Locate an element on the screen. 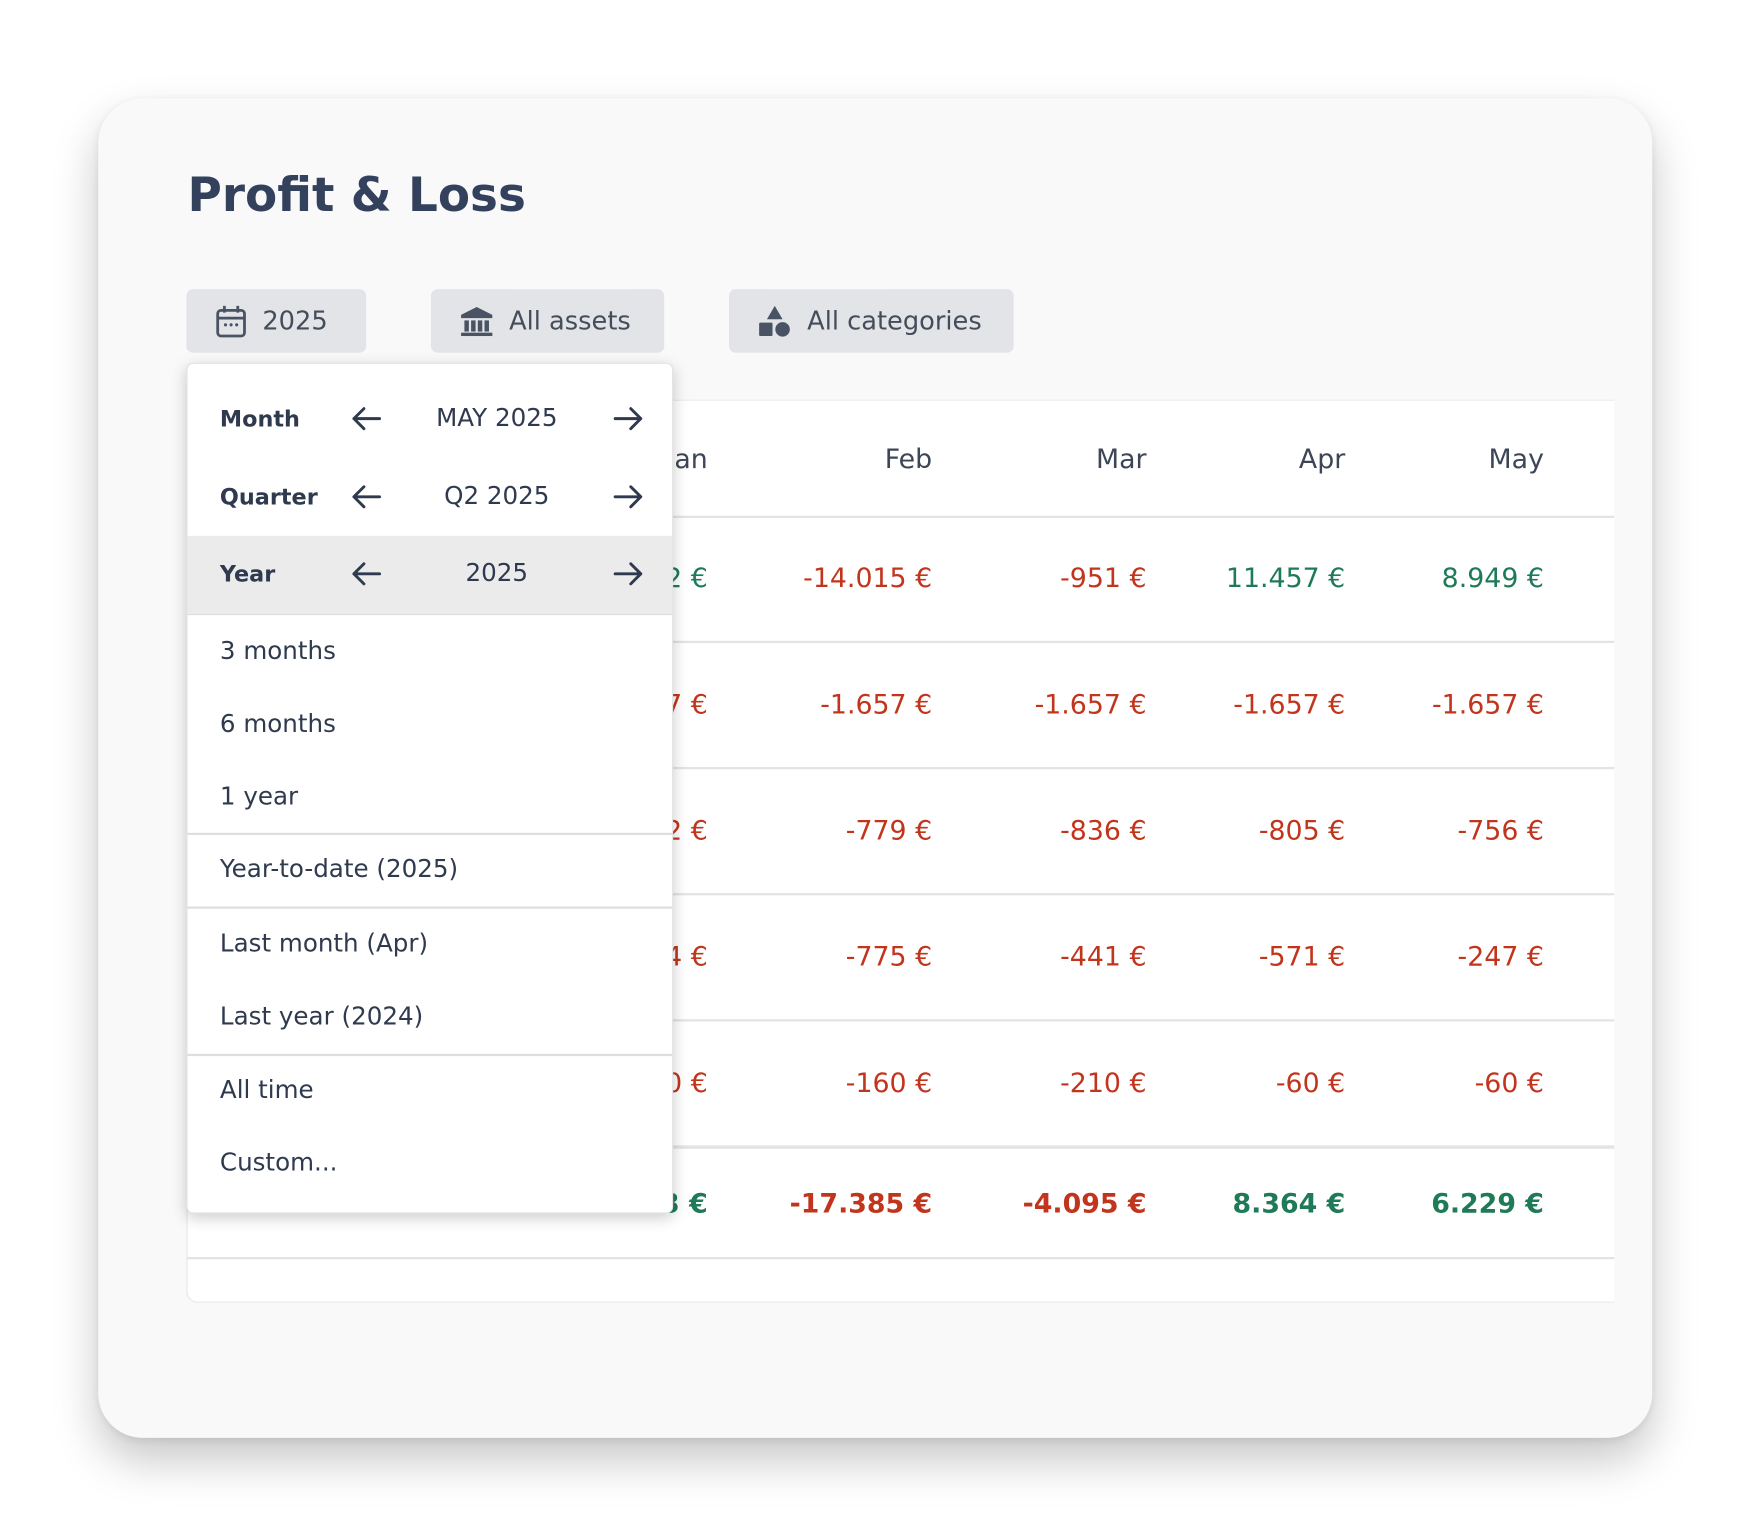 The height and width of the screenshot is (1532, 1746). filter-label: 2025 is located at coordinates (295, 321).